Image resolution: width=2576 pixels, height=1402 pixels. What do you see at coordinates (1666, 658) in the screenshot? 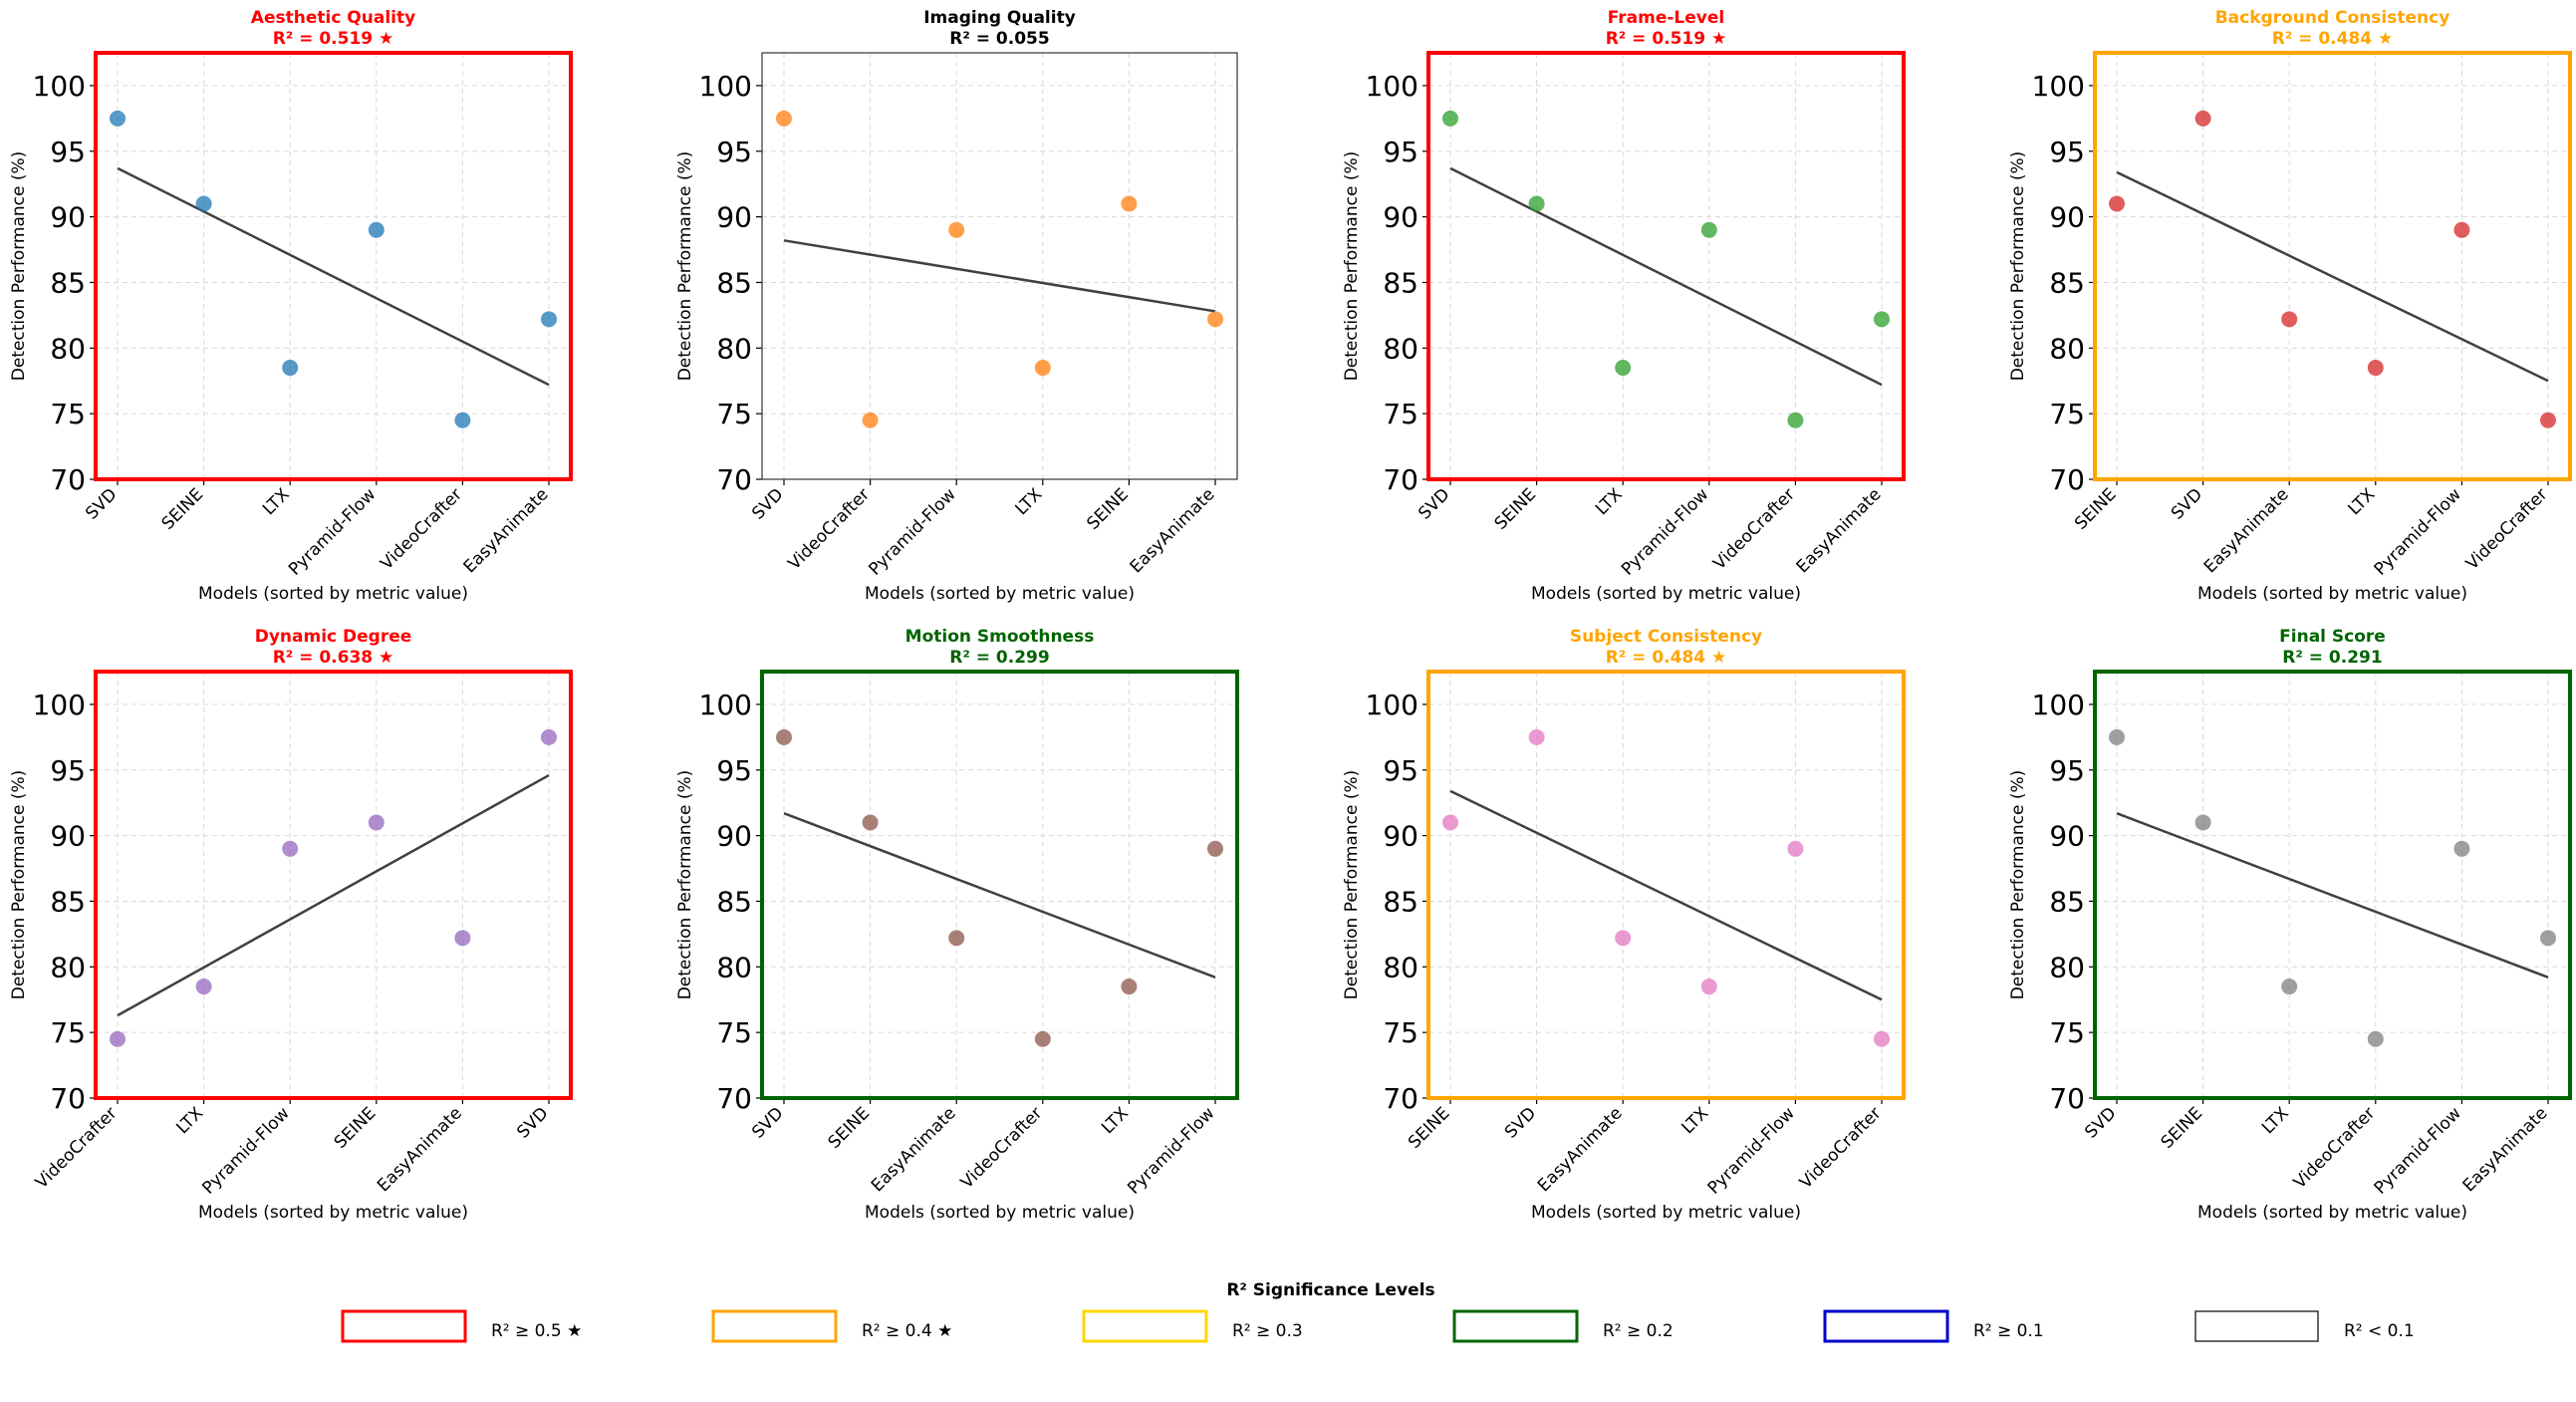
I see `chart-subtitle: R² = 0.484 ★` at bounding box center [1666, 658].